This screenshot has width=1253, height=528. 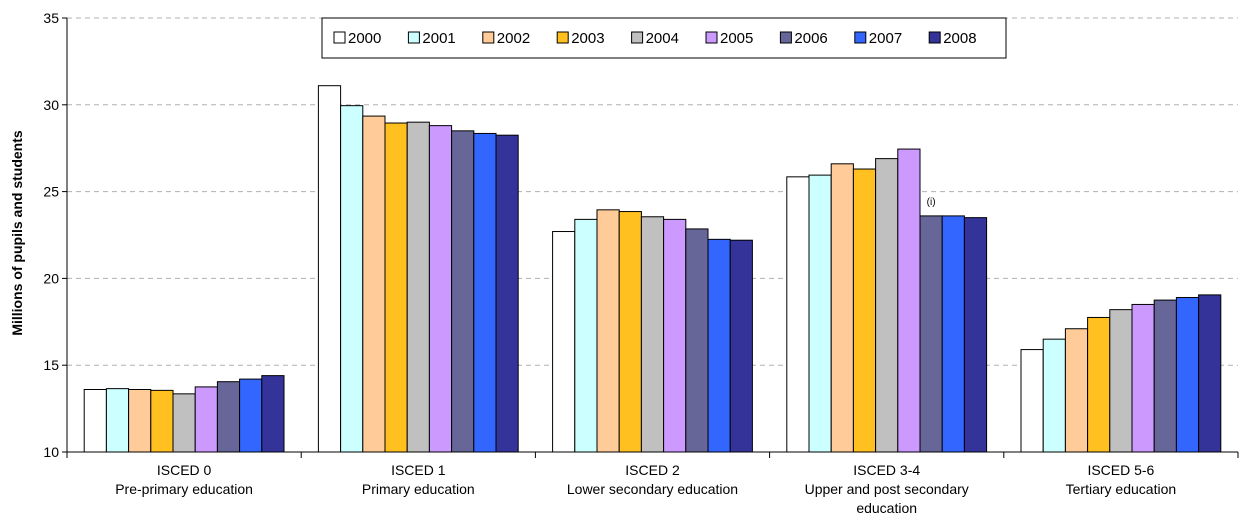 I want to click on legend-label-2005: 2005, so click(x=736, y=38).